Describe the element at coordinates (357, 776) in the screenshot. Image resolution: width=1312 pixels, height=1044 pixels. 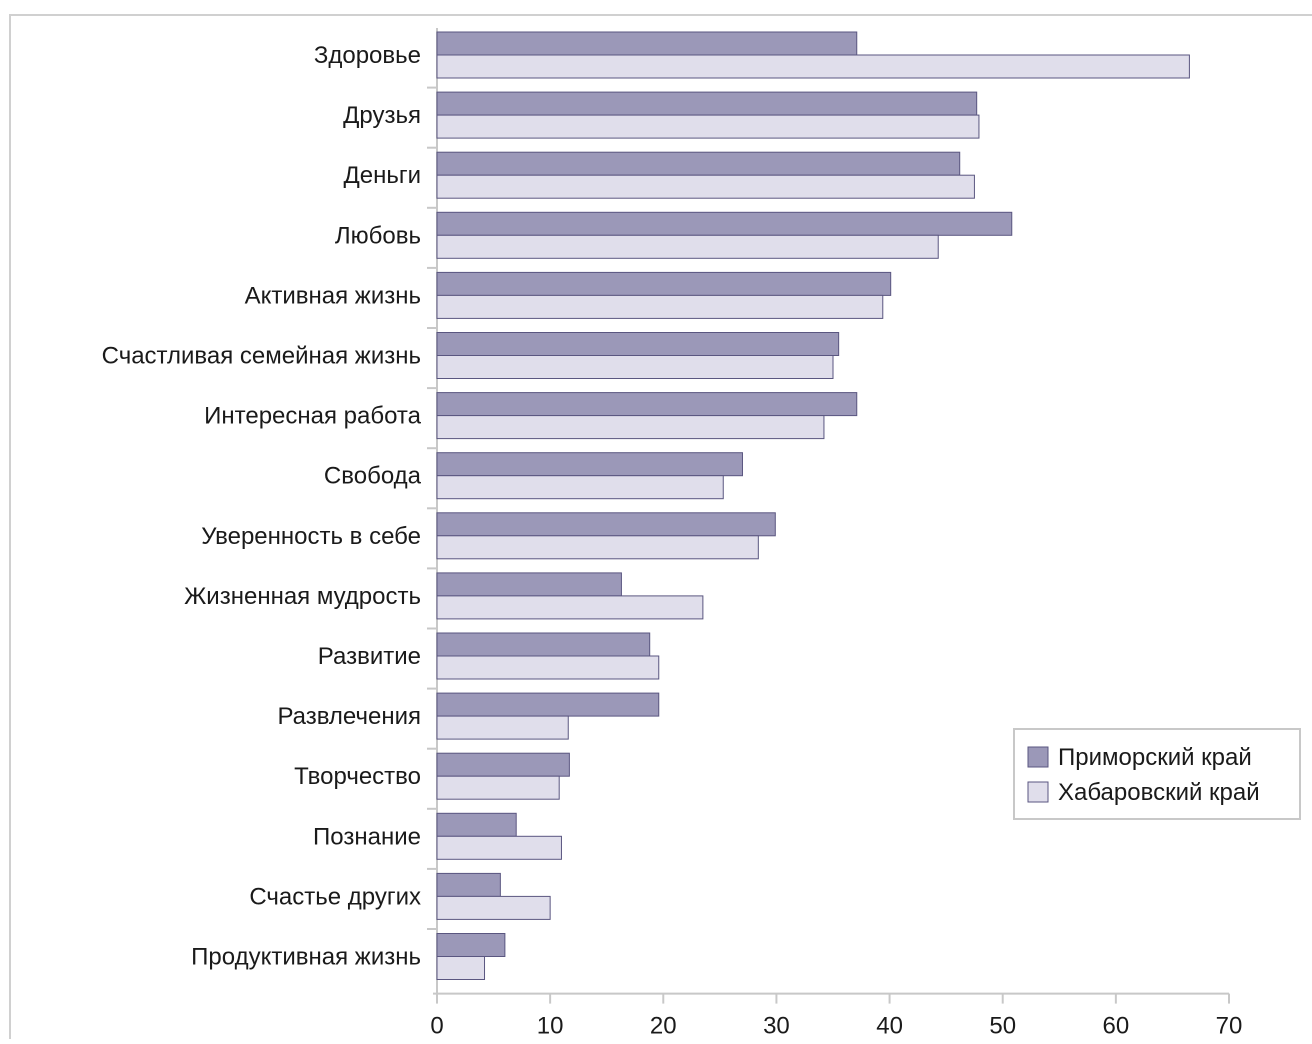
I see `category-label: Творчество` at that location.